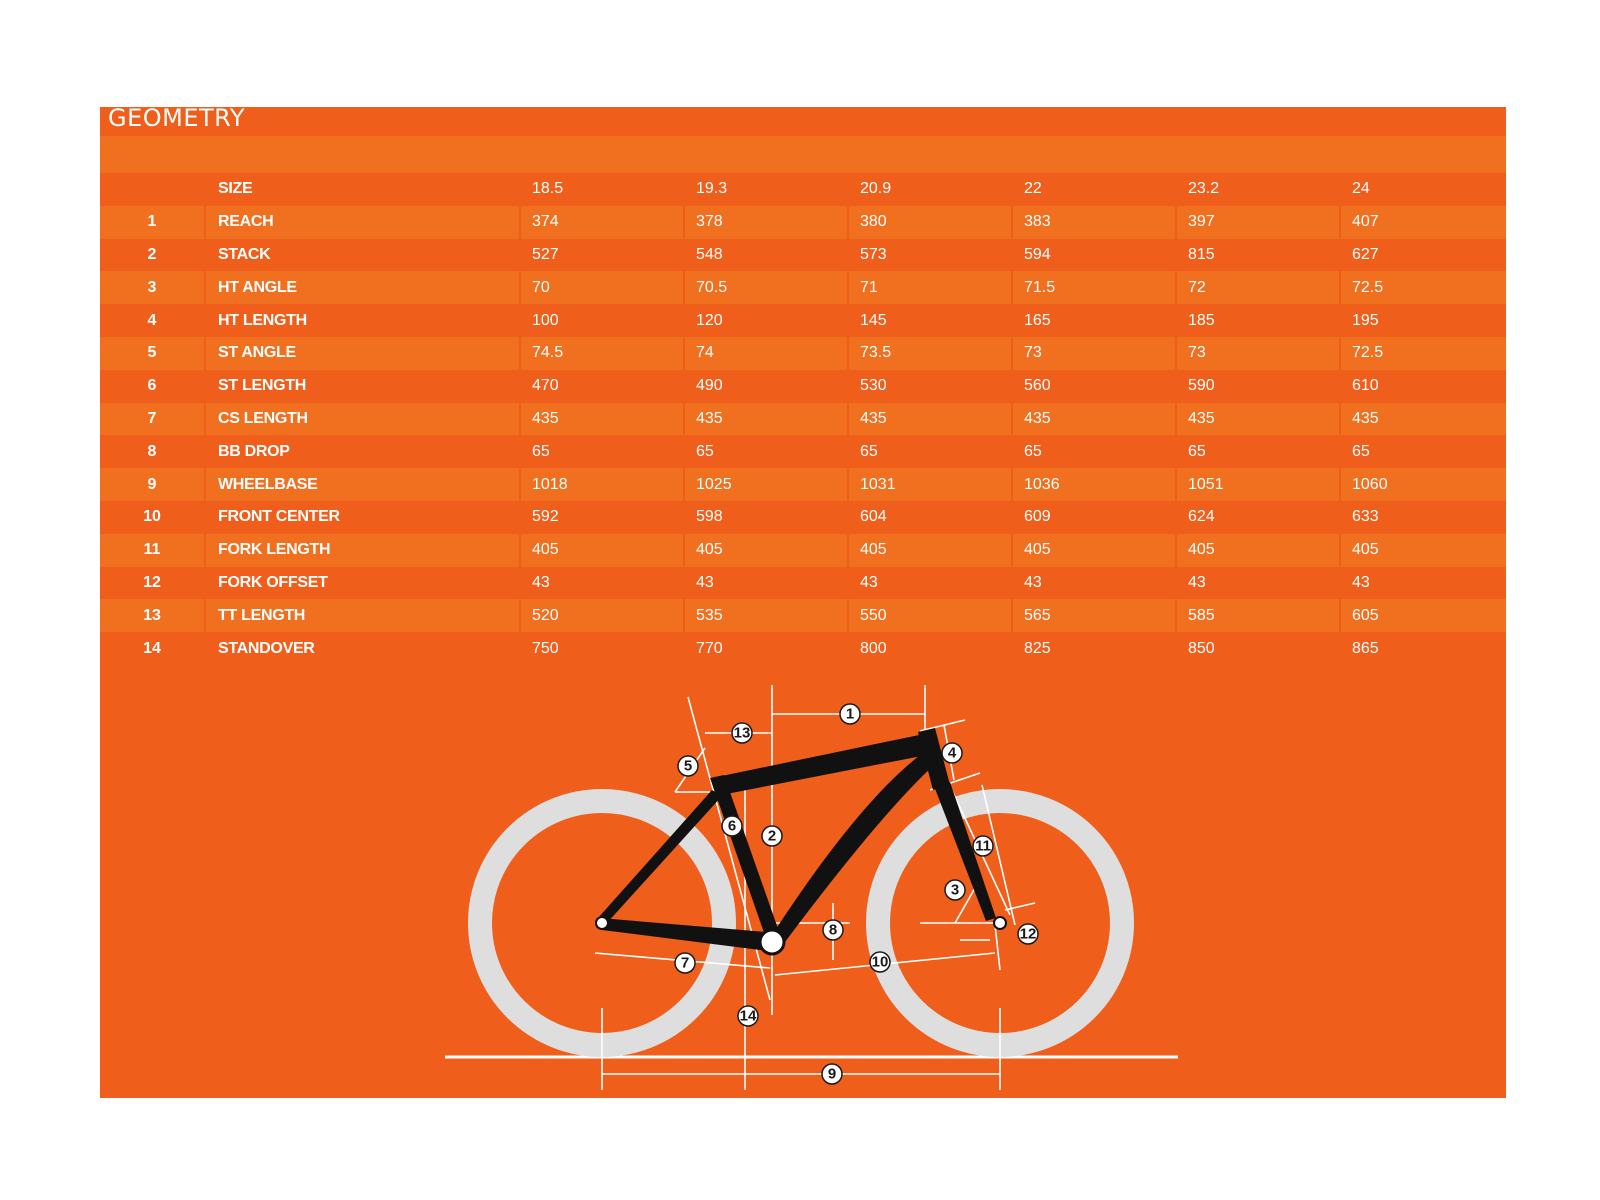 The image size is (1600, 1200). What do you see at coordinates (153, 386) in the screenshot?
I see `row-number: 6` at bounding box center [153, 386].